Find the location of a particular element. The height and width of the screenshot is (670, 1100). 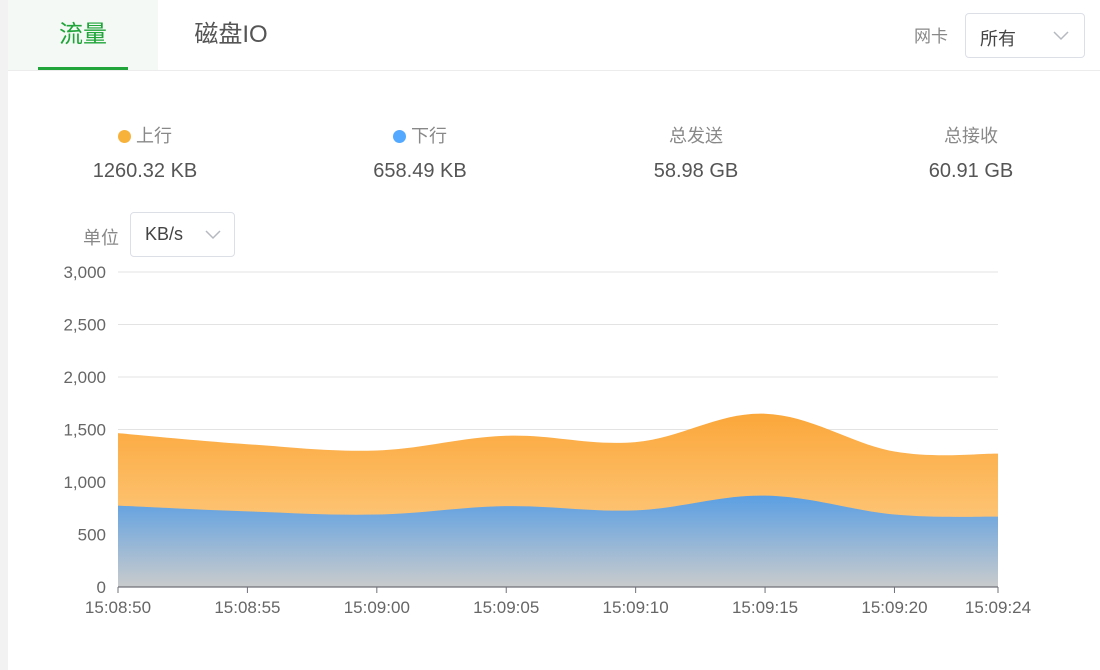

x-tick-label: 15:09:00 is located at coordinates (377, 607).